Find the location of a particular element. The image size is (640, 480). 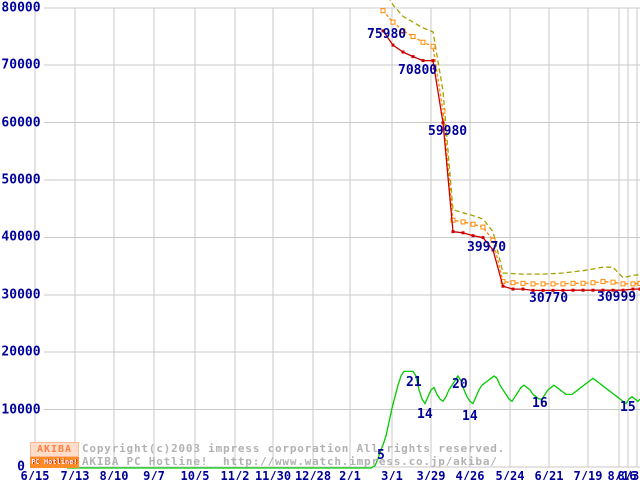

akiba-pc-hotline-logo: AKIBA PC Hotline! is located at coordinates (54, 455).